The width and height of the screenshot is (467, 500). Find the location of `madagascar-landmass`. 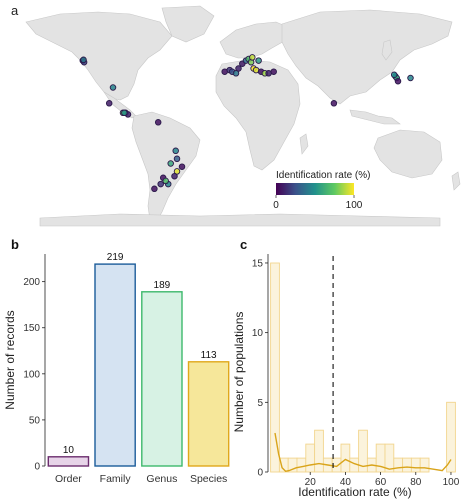

madagascar-landmass is located at coordinates (304, 144).